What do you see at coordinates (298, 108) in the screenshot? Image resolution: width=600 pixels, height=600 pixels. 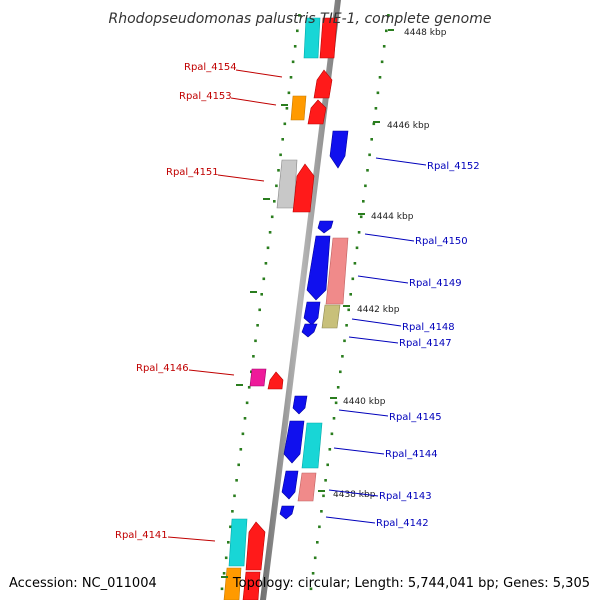 I see `gene-feature-rpal-4153-orange` at bounding box center [298, 108].